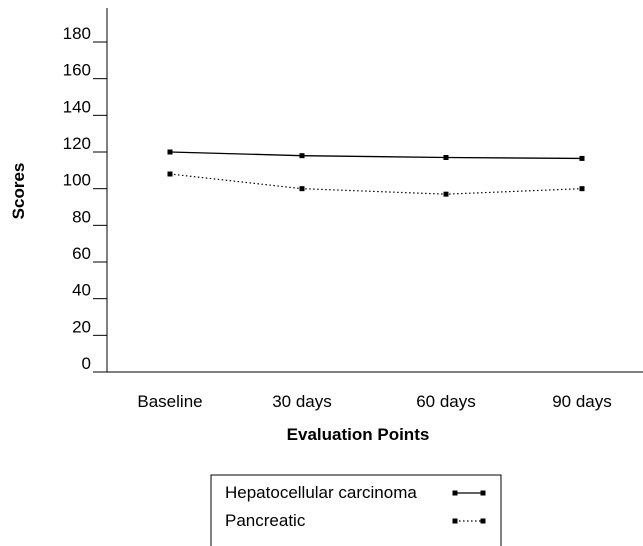 This screenshot has height=546, width=643. I want to click on y-tick-label: 0, so click(86, 363).